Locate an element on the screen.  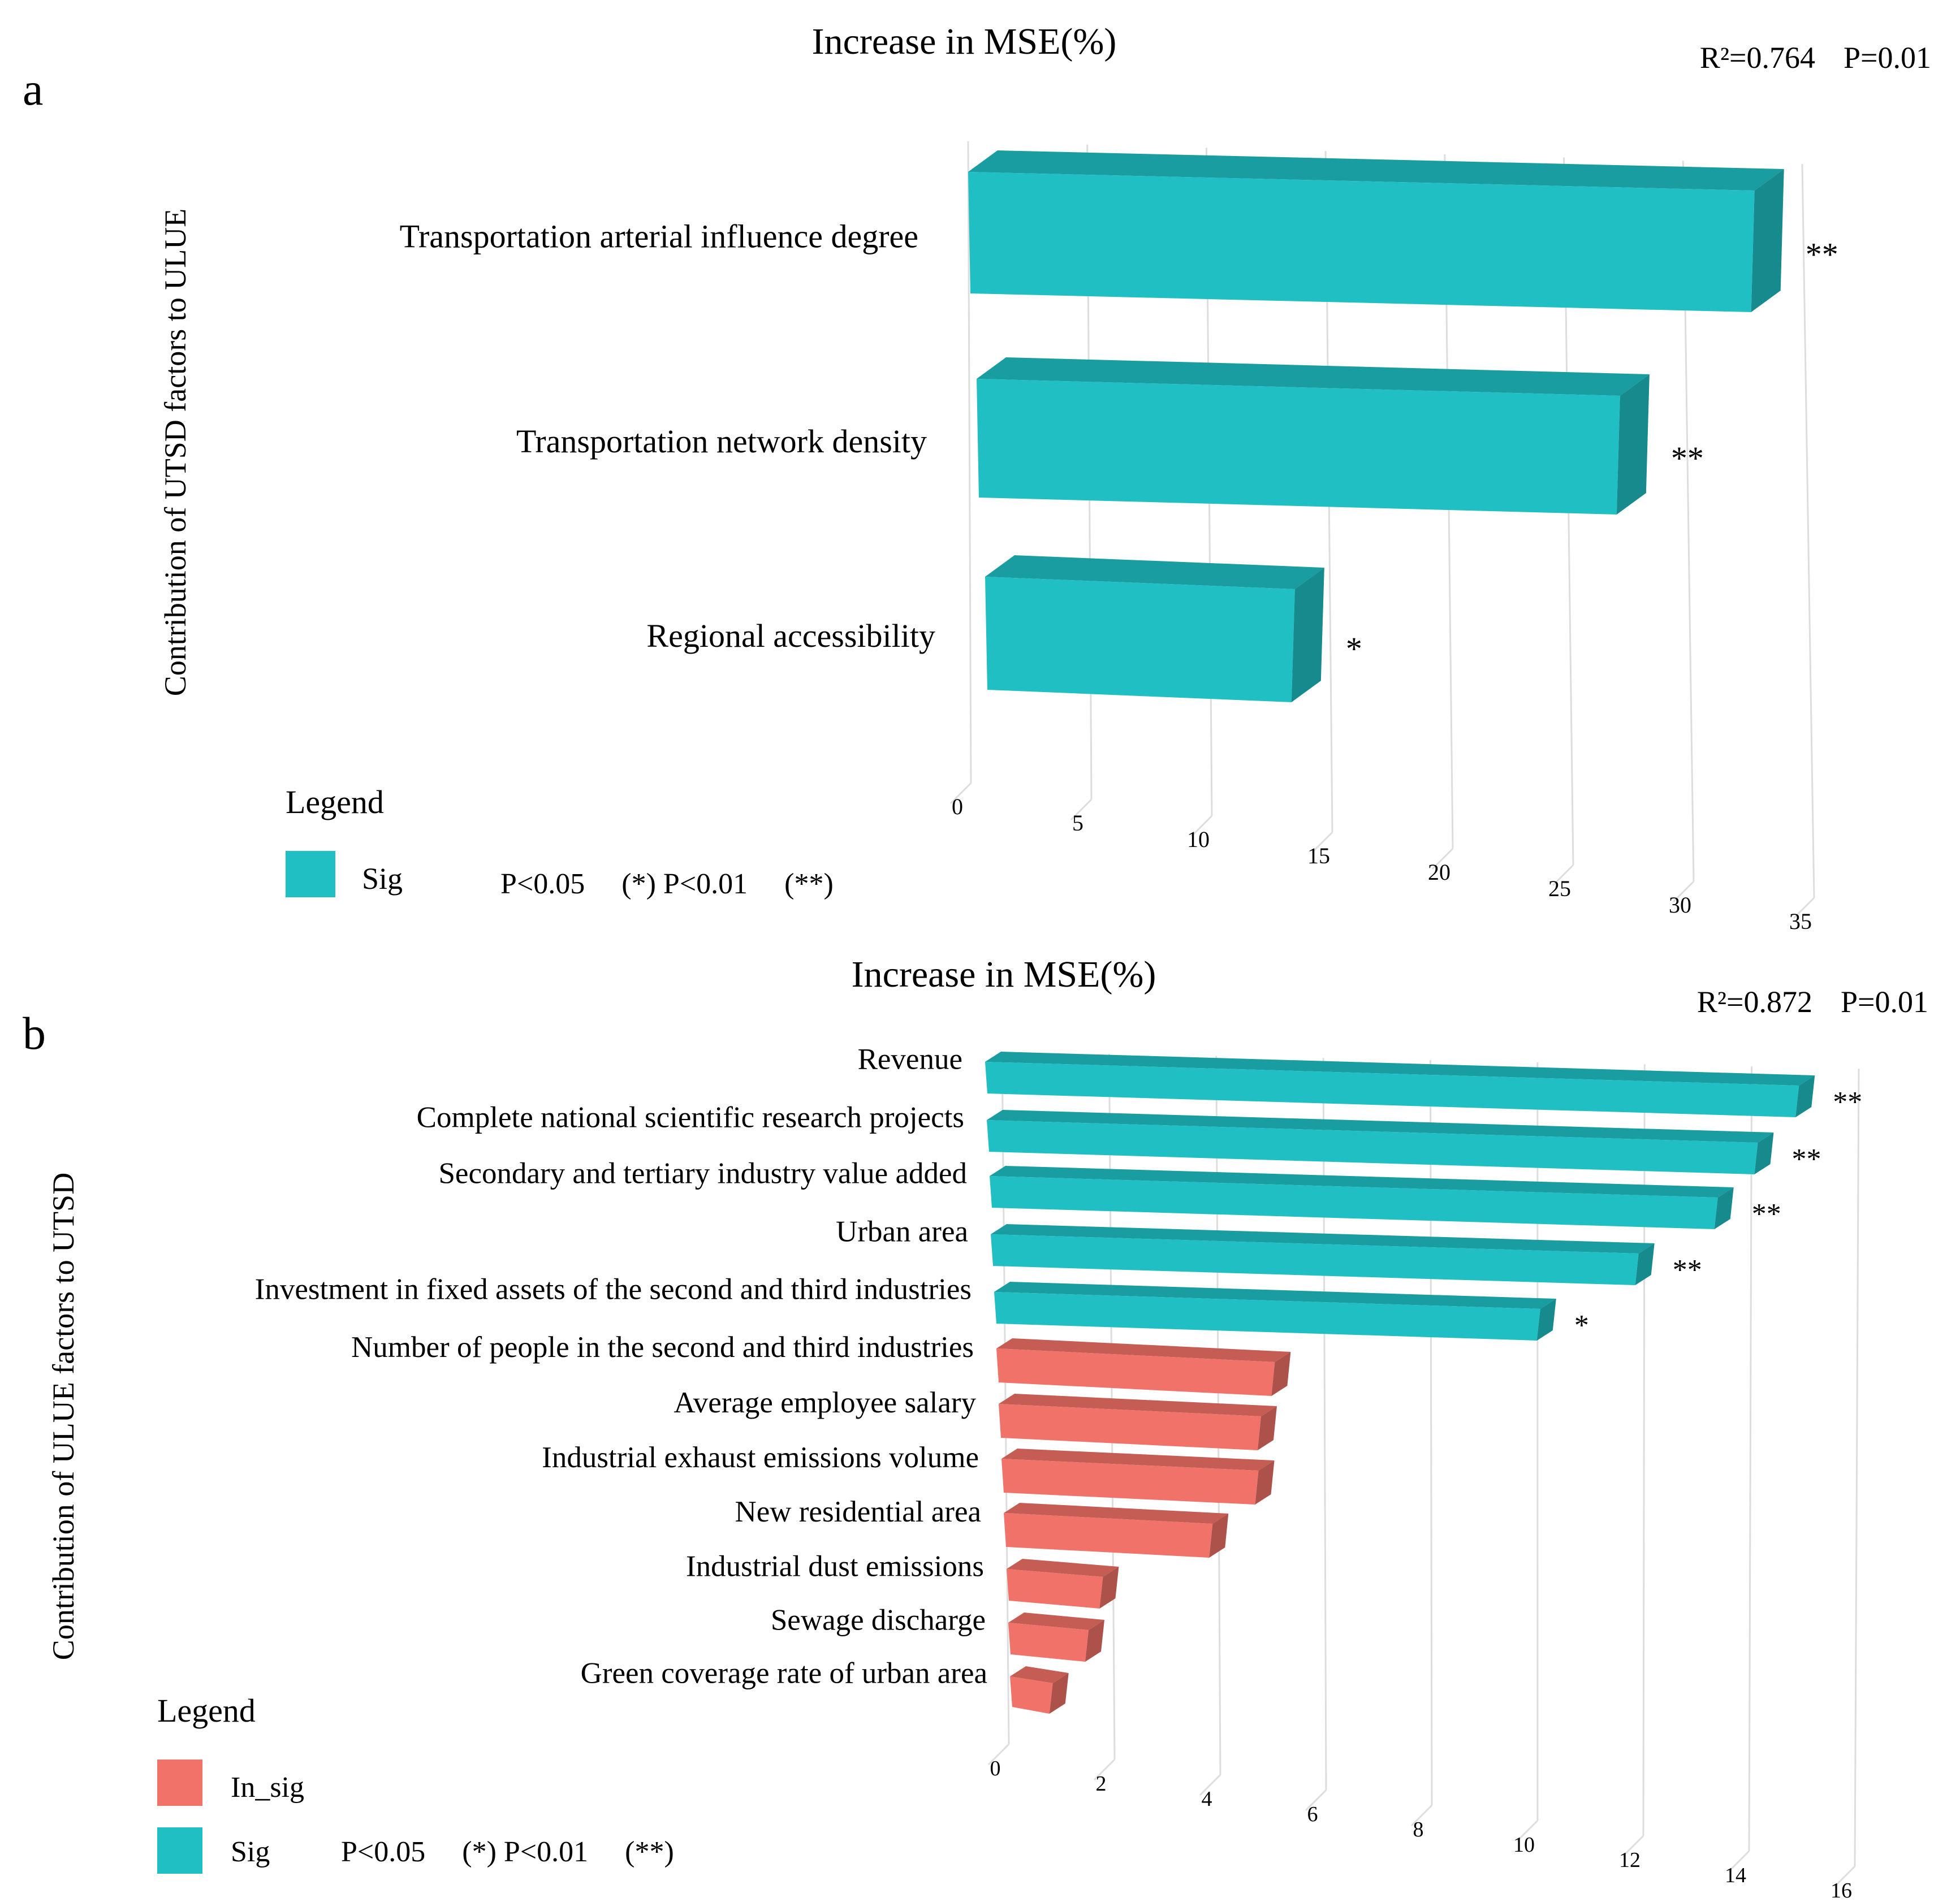
panel-b-tick: 0 is located at coordinates (995, 1769).